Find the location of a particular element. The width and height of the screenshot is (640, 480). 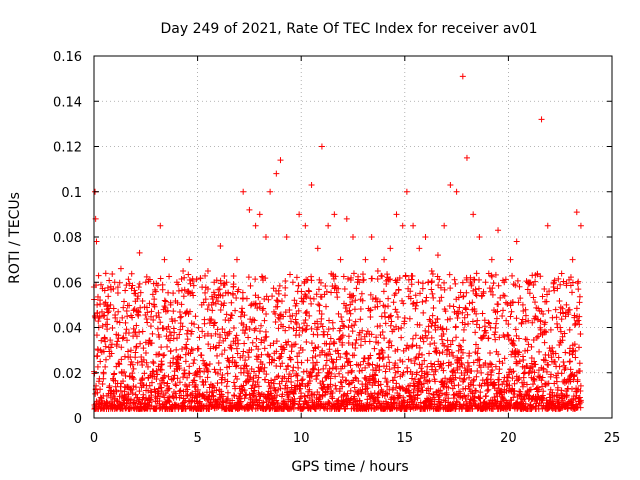

x-tick-label: 5 is located at coordinates (197, 438).